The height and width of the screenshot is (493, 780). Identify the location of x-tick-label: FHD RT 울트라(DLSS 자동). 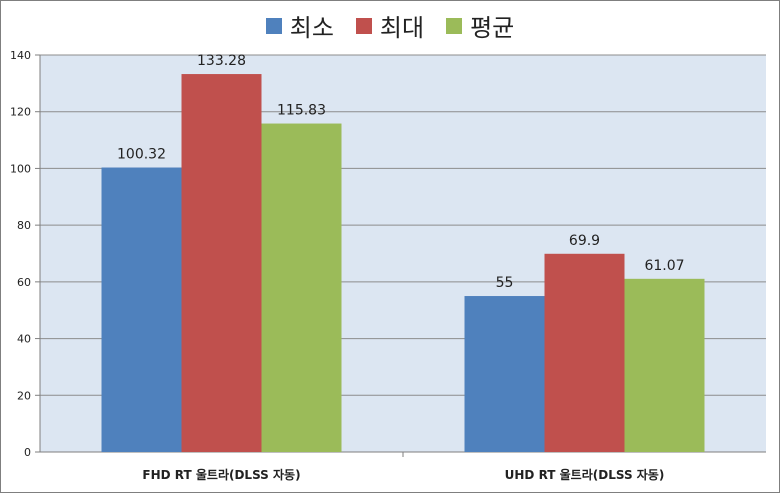
(221, 474).